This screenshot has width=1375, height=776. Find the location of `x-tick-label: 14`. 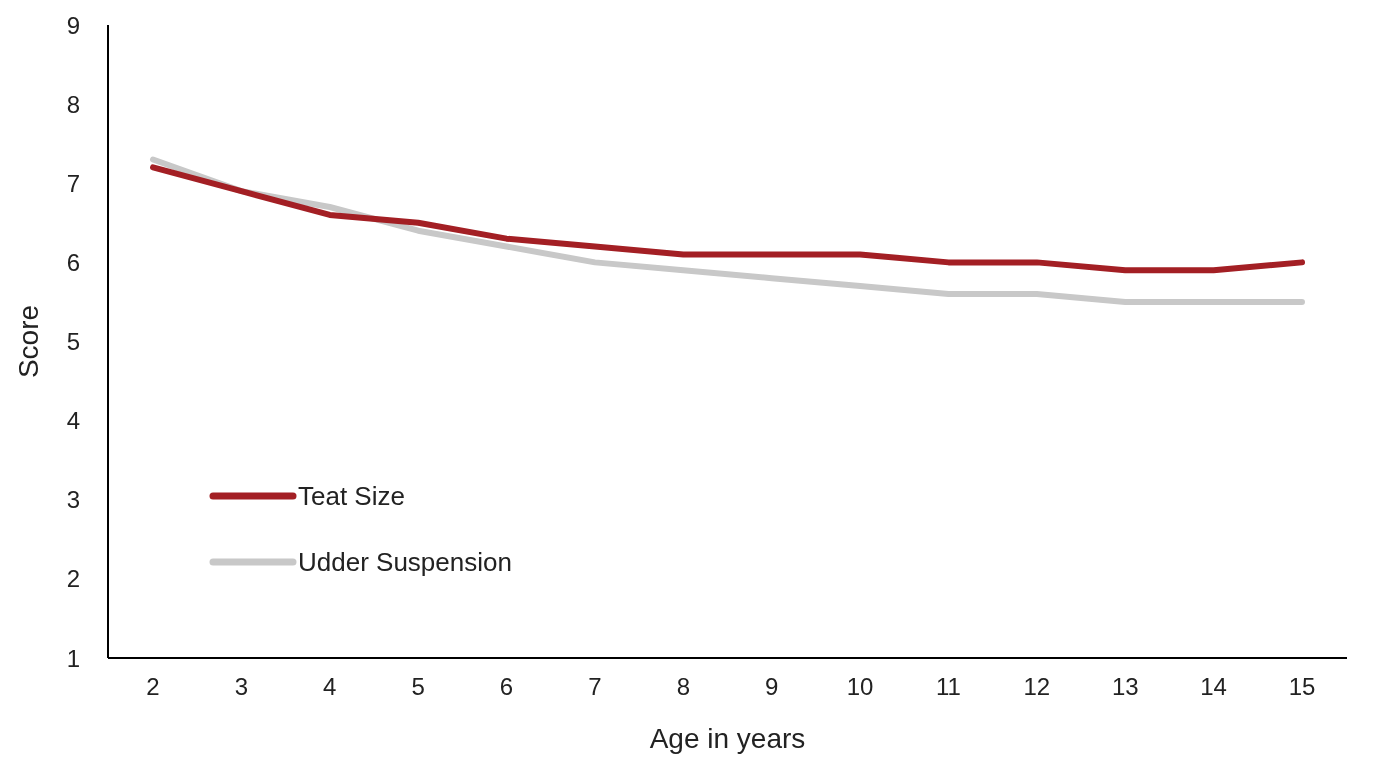

x-tick-label: 14 is located at coordinates (1213, 687).